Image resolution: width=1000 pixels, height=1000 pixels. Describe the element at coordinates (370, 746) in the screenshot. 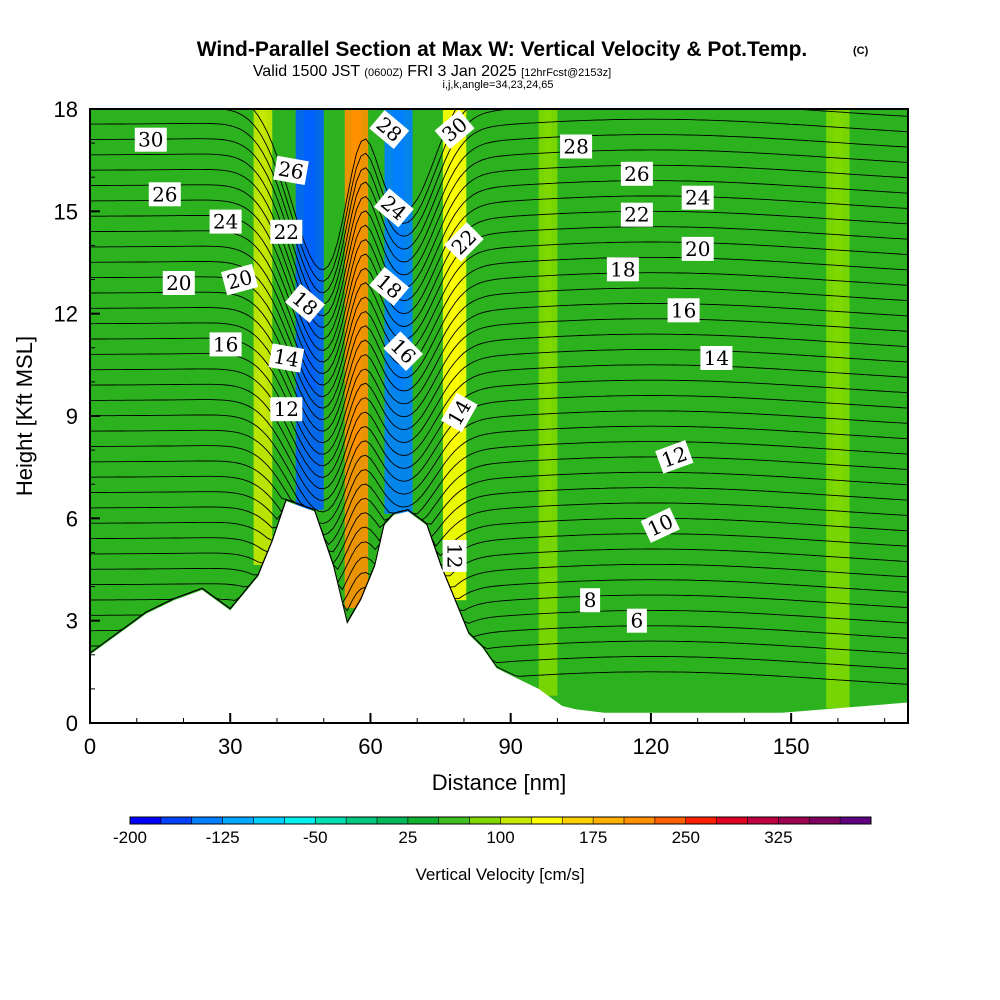

I see `x-tick-label: 60` at that location.